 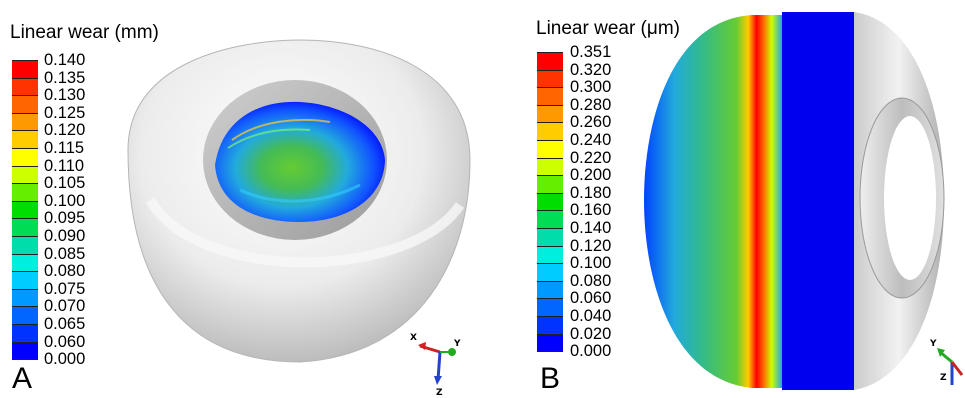 I want to click on legend-tick-label: 0.110, so click(x=64, y=165).